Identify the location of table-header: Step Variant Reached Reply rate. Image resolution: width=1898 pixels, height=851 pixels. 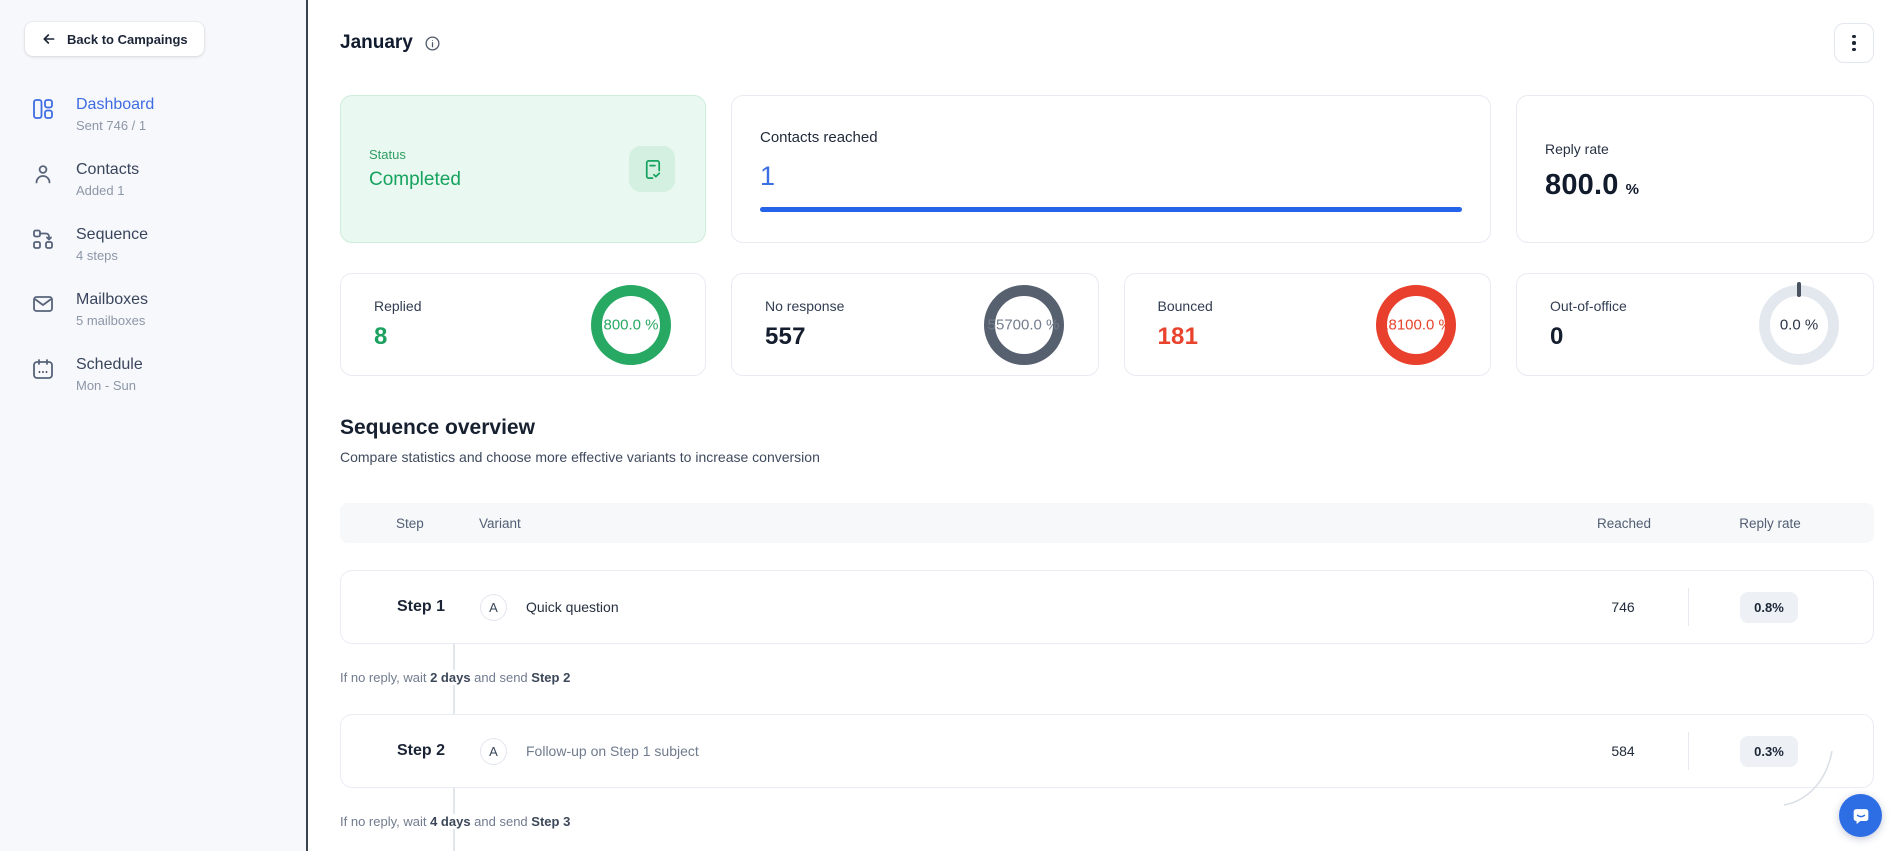
(1107, 523).